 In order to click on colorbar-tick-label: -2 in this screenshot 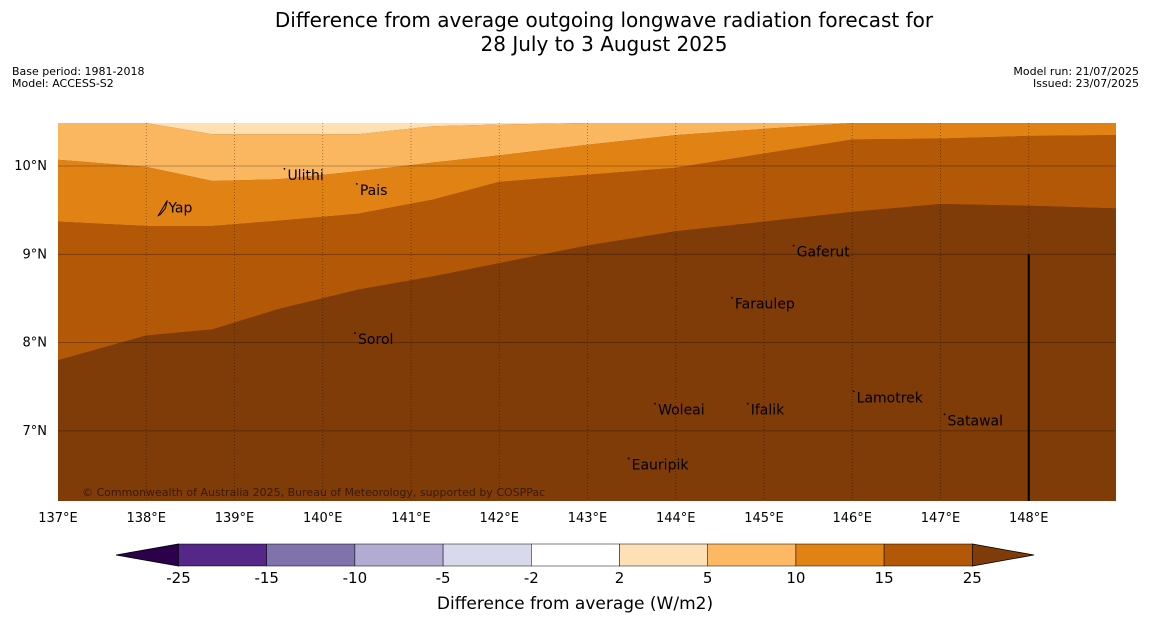, I will do `click(531, 578)`.